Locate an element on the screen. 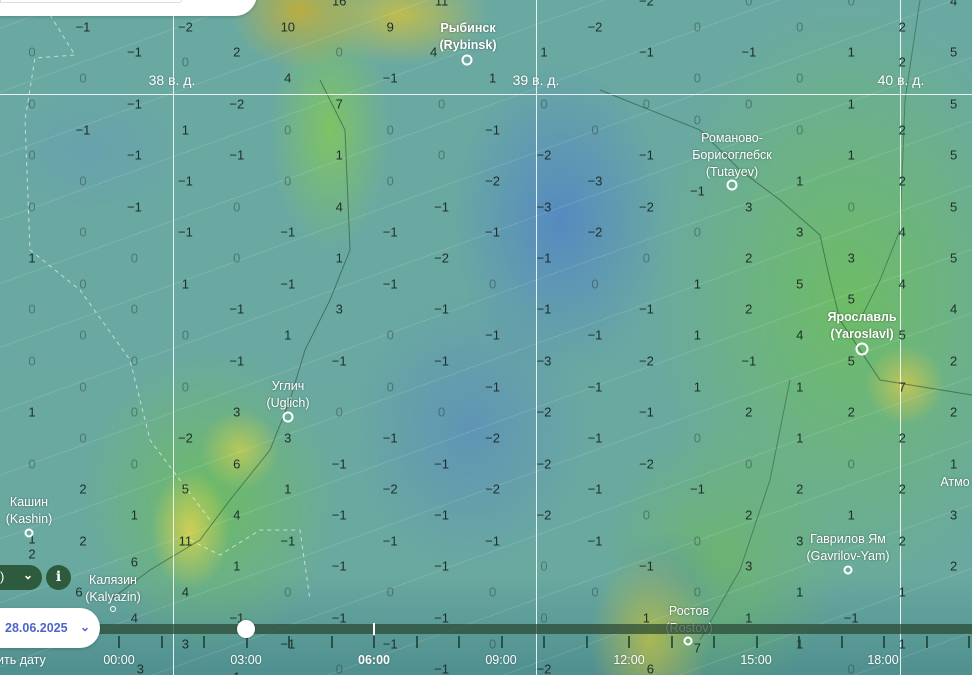  city-gavrilov-yam: Гаврилов Ям (Gavrilov-Yam) is located at coordinates (847, 548).